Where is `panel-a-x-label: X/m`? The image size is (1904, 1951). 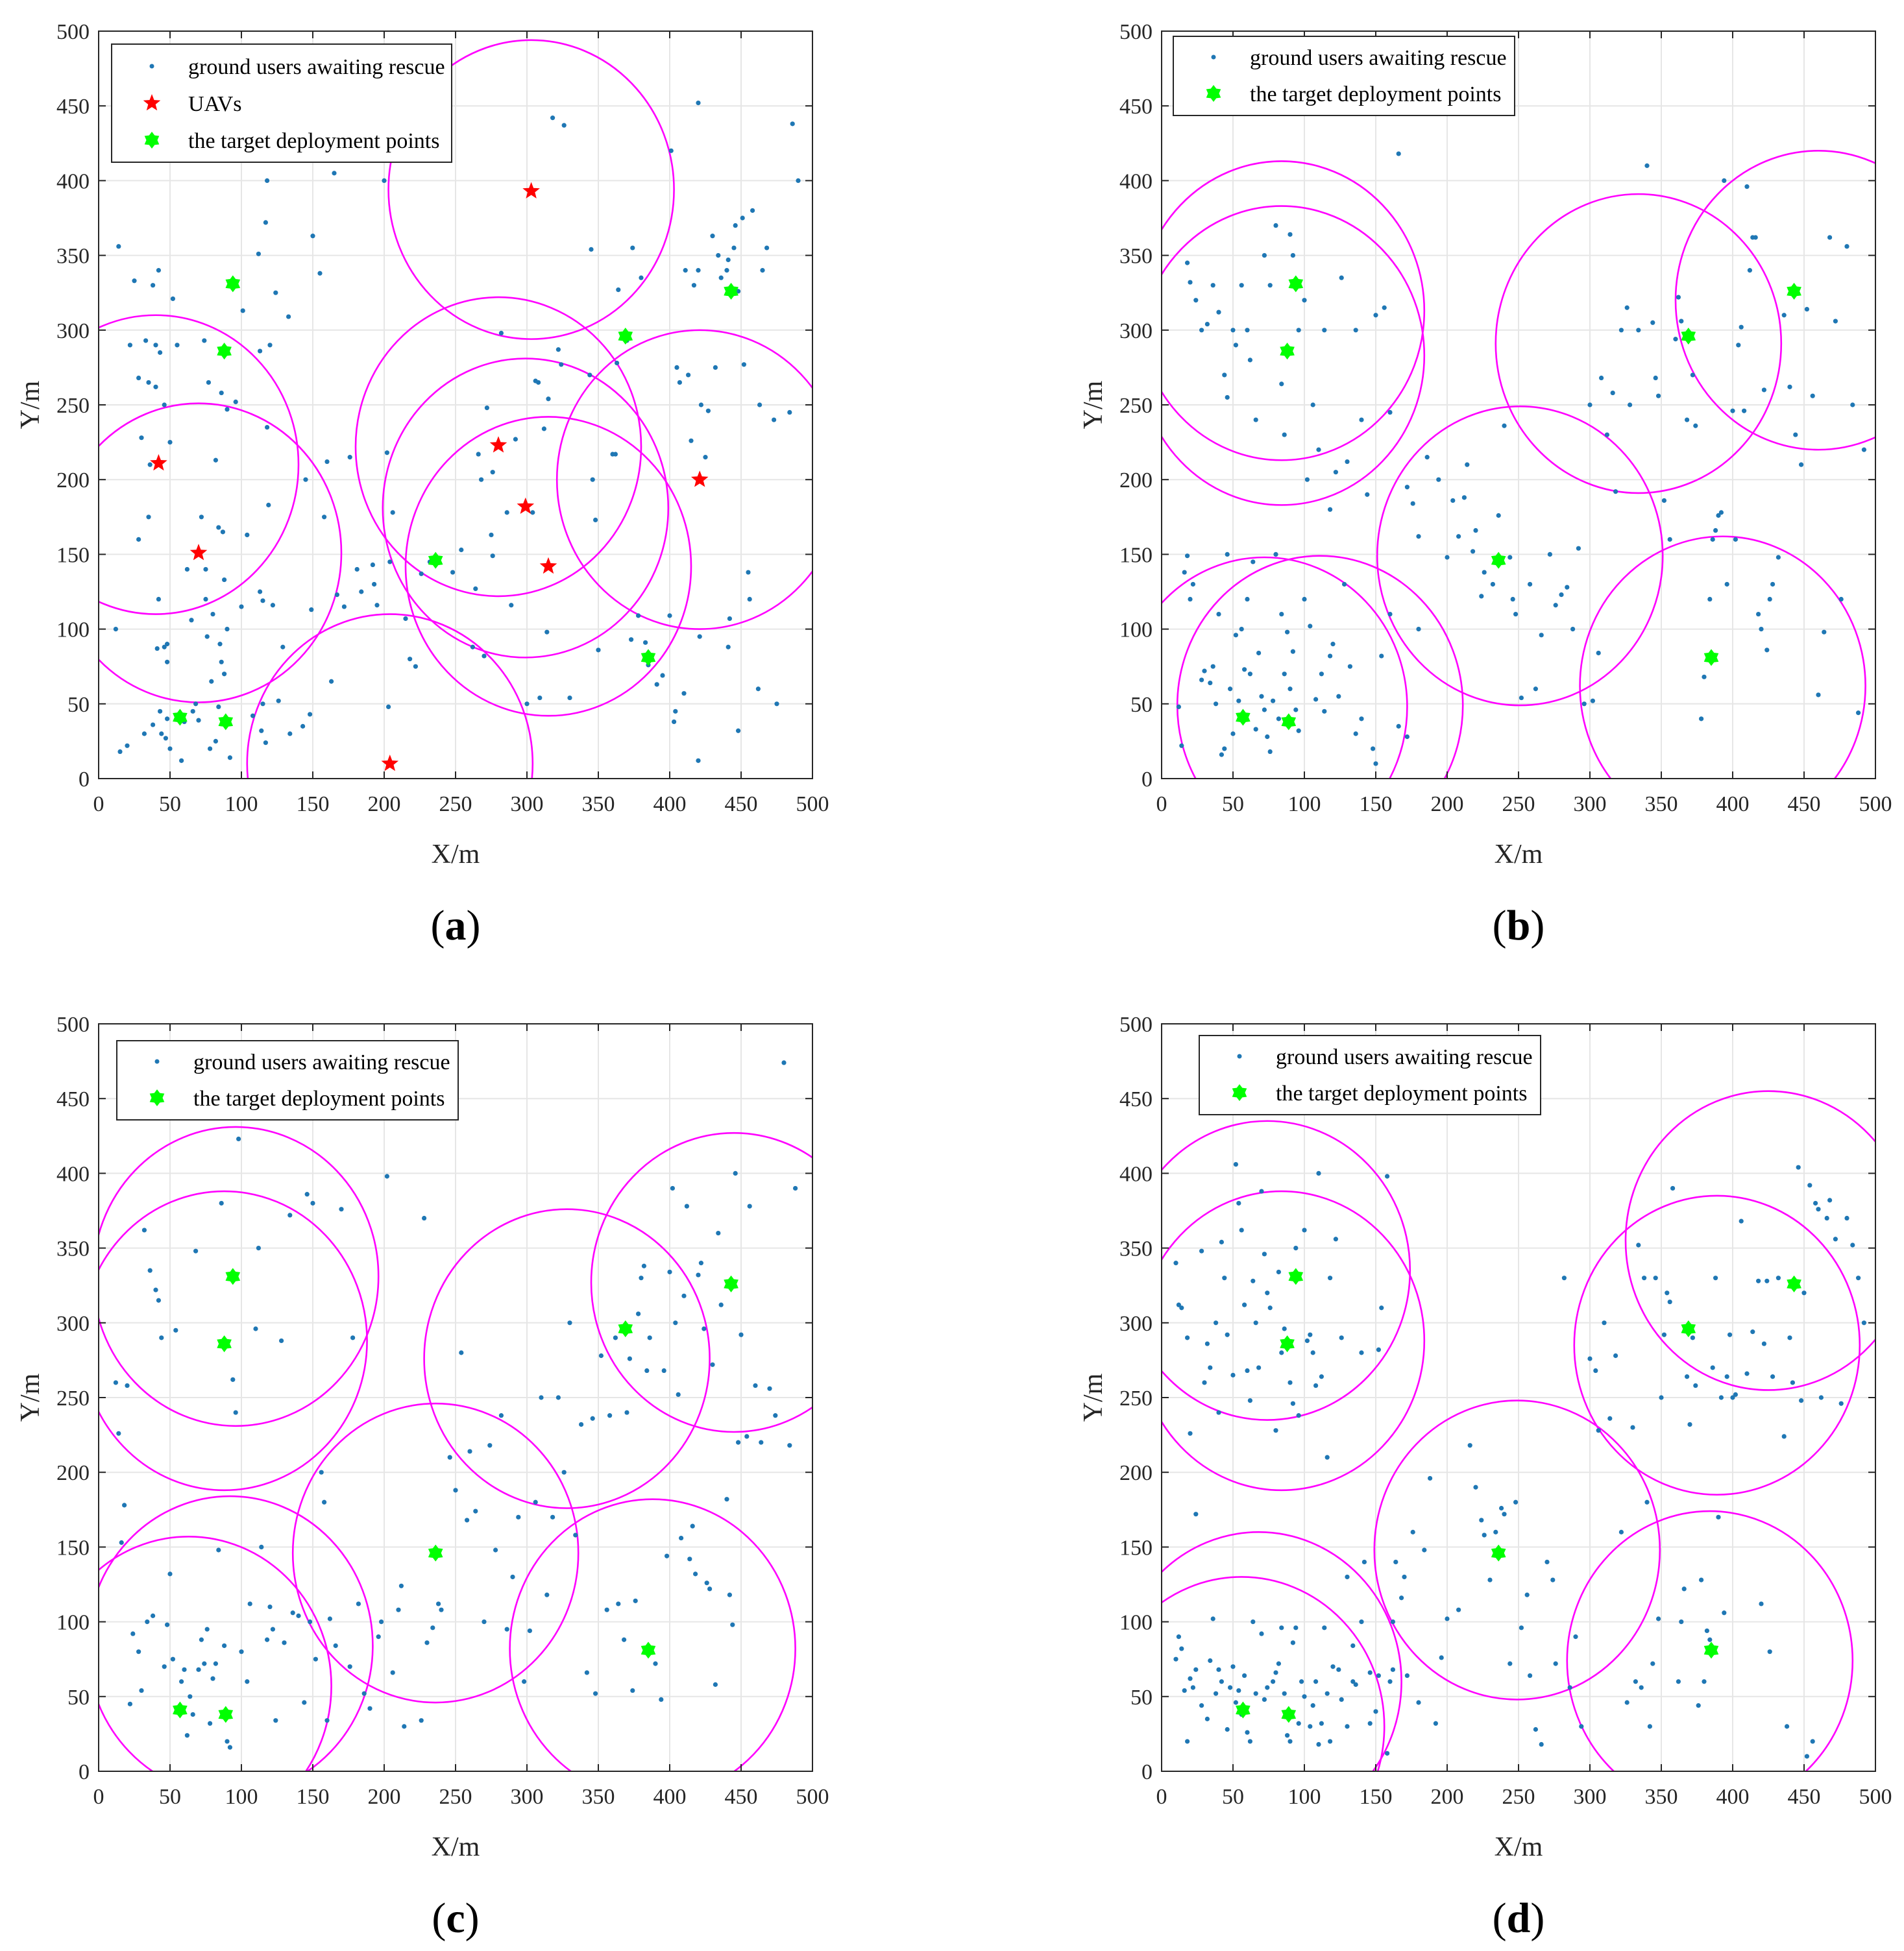 panel-a-x-label: X/m is located at coordinates (456, 854).